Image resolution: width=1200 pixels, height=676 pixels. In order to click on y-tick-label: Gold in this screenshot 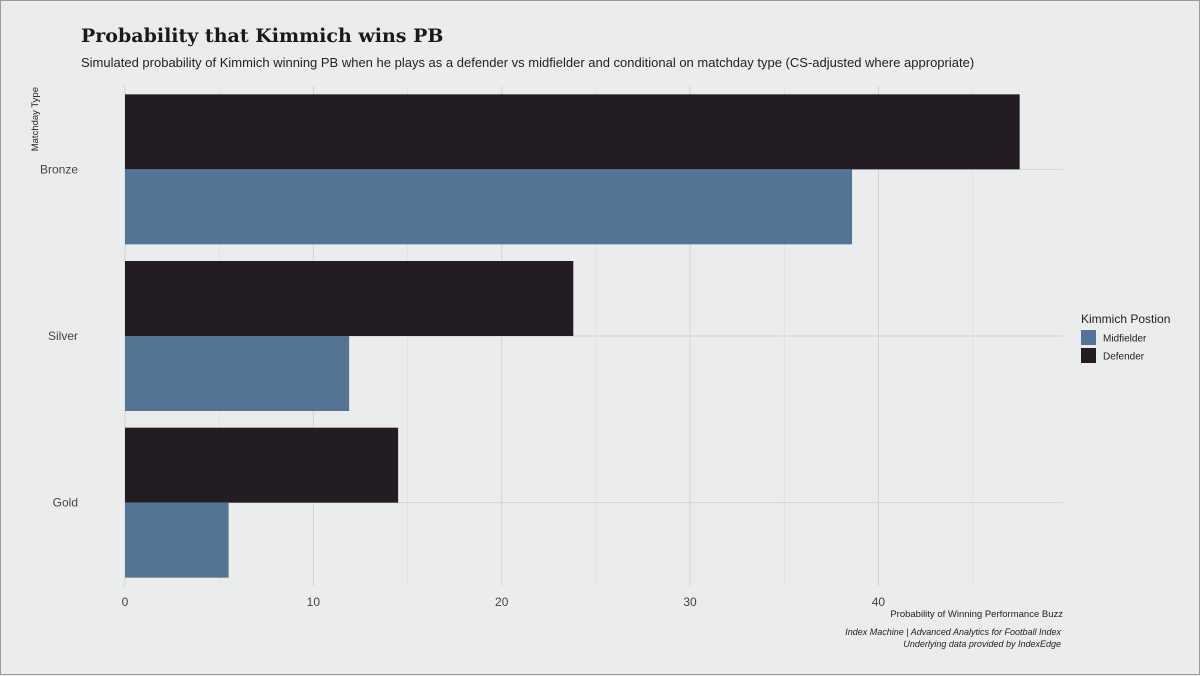, I will do `click(65, 503)`.